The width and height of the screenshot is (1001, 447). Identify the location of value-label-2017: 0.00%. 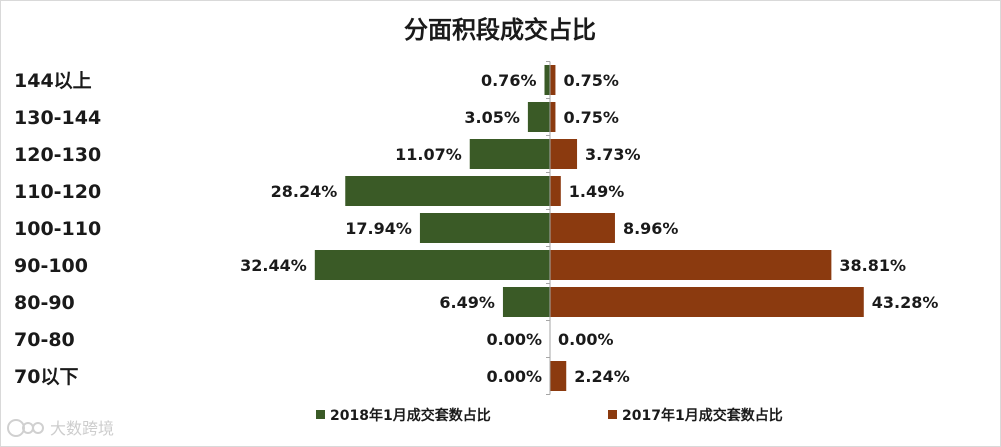
(586, 339).